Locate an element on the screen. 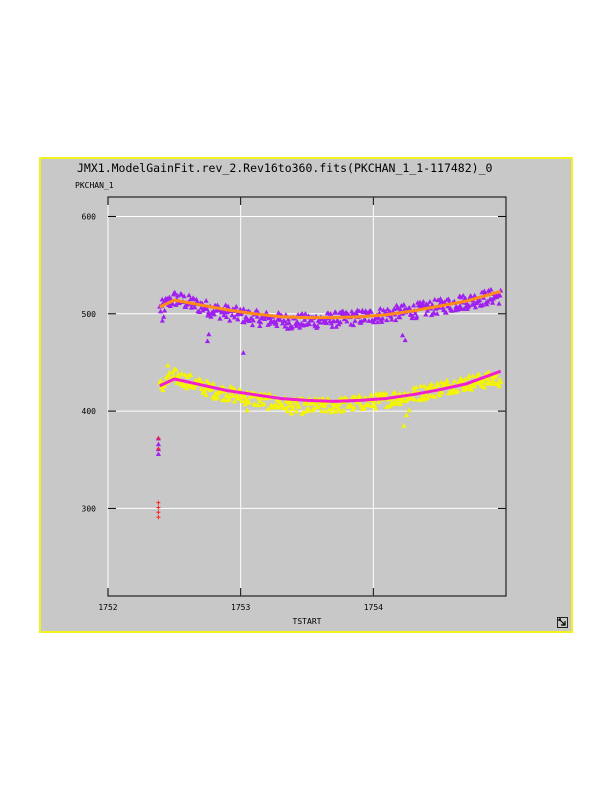 The width and height of the screenshot is (612, 792). x-axis-label: TSTART is located at coordinates (307, 621).